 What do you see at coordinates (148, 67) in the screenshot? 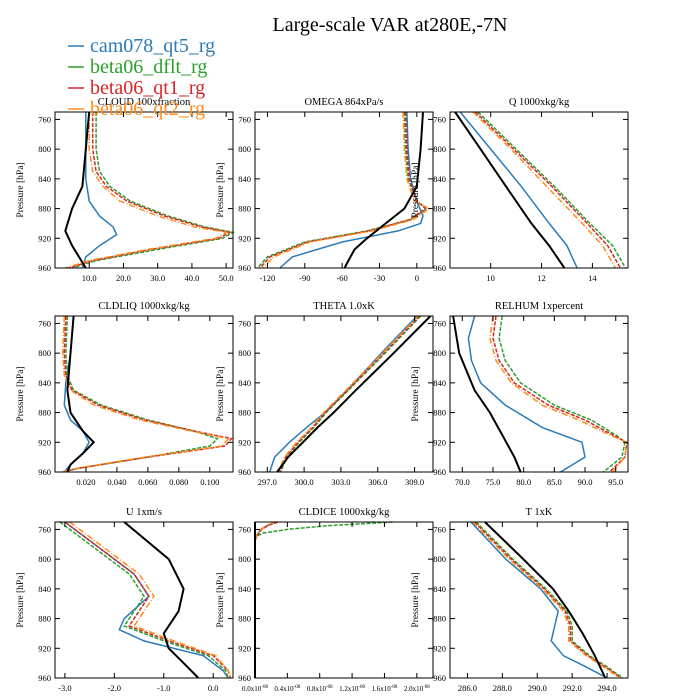
I see `legend-label: beta06_dflt_rg` at bounding box center [148, 67].